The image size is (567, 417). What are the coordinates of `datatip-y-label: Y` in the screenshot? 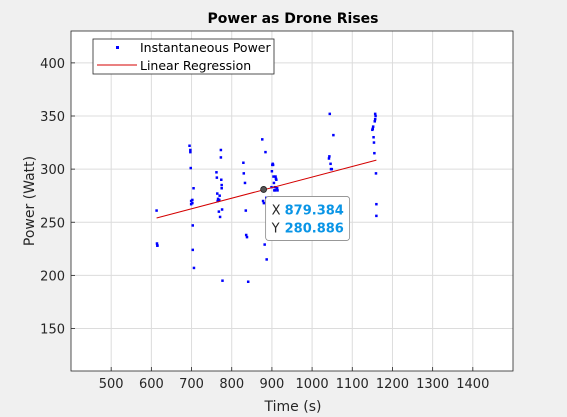 It's located at (275, 228).